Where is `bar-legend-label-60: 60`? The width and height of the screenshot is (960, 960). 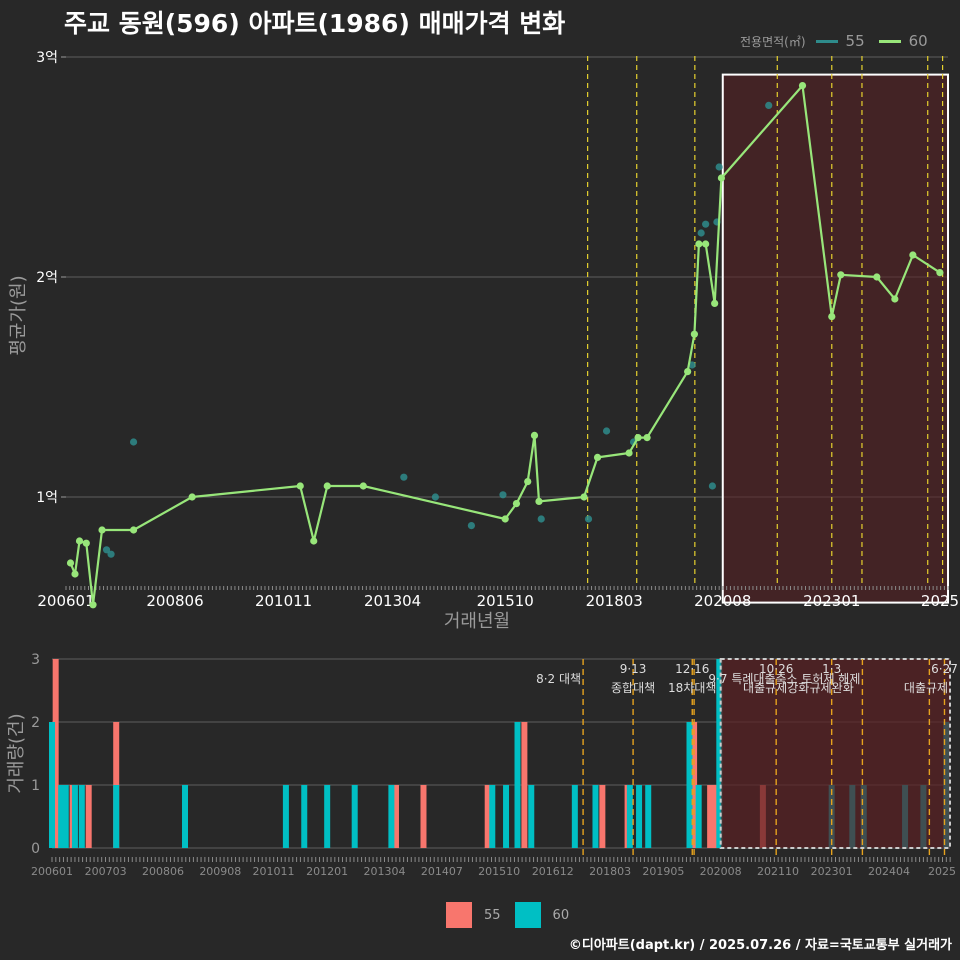 bar-legend-label-60: 60 is located at coordinates (561, 915).